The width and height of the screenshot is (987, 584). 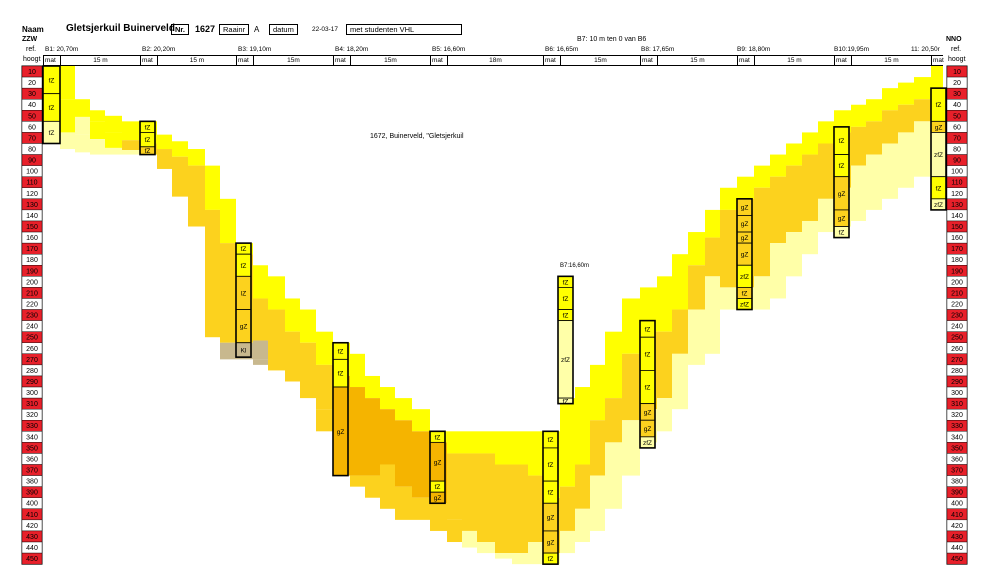 I want to click on b7-note: B7: 10 m ten 0 van B6, so click(x=612, y=39).